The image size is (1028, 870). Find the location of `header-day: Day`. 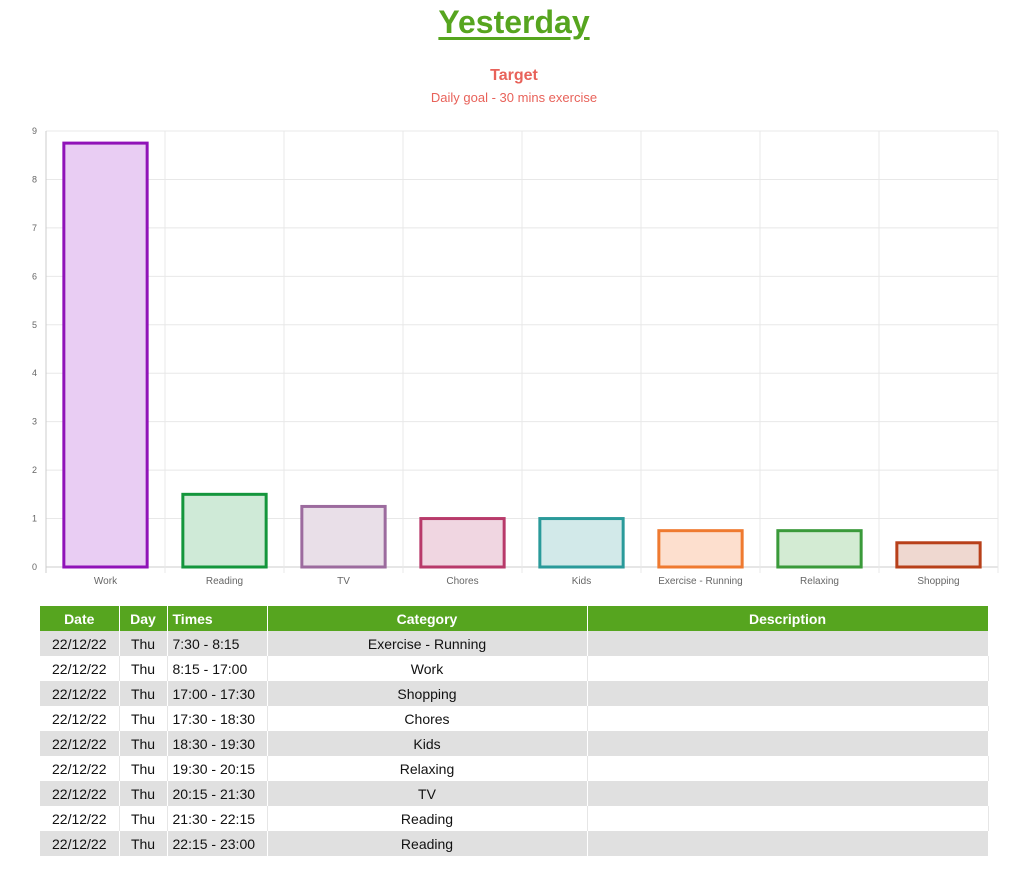

header-day: Day is located at coordinates (143, 618).